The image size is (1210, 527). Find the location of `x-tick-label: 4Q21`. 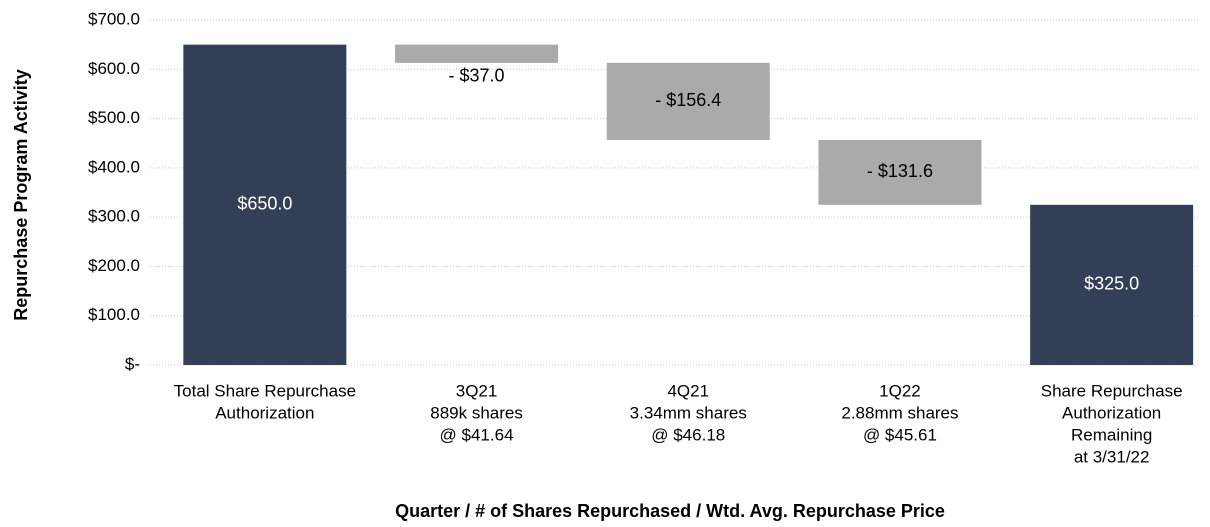

x-tick-label: 4Q21 is located at coordinates (688, 390).